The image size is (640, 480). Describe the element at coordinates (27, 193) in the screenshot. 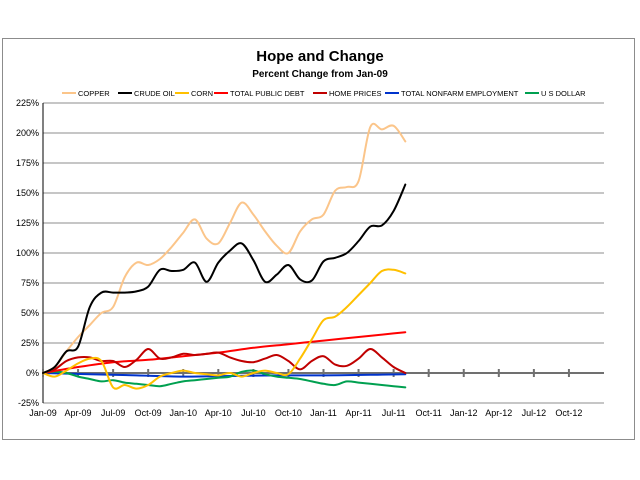

I see `y-tick-label: 150%` at that location.